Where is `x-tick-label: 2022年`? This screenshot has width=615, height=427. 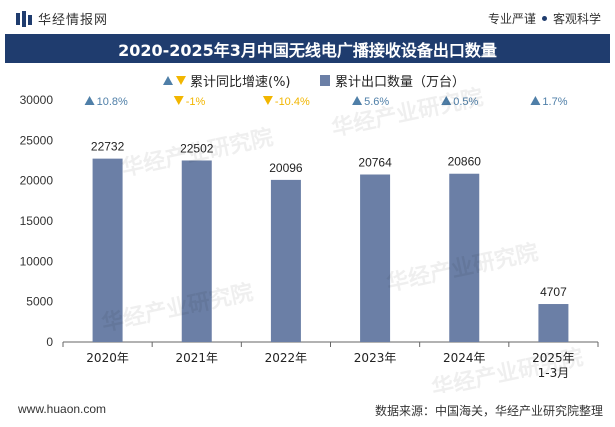
x-tick-label: 2022年 is located at coordinates (286, 358).